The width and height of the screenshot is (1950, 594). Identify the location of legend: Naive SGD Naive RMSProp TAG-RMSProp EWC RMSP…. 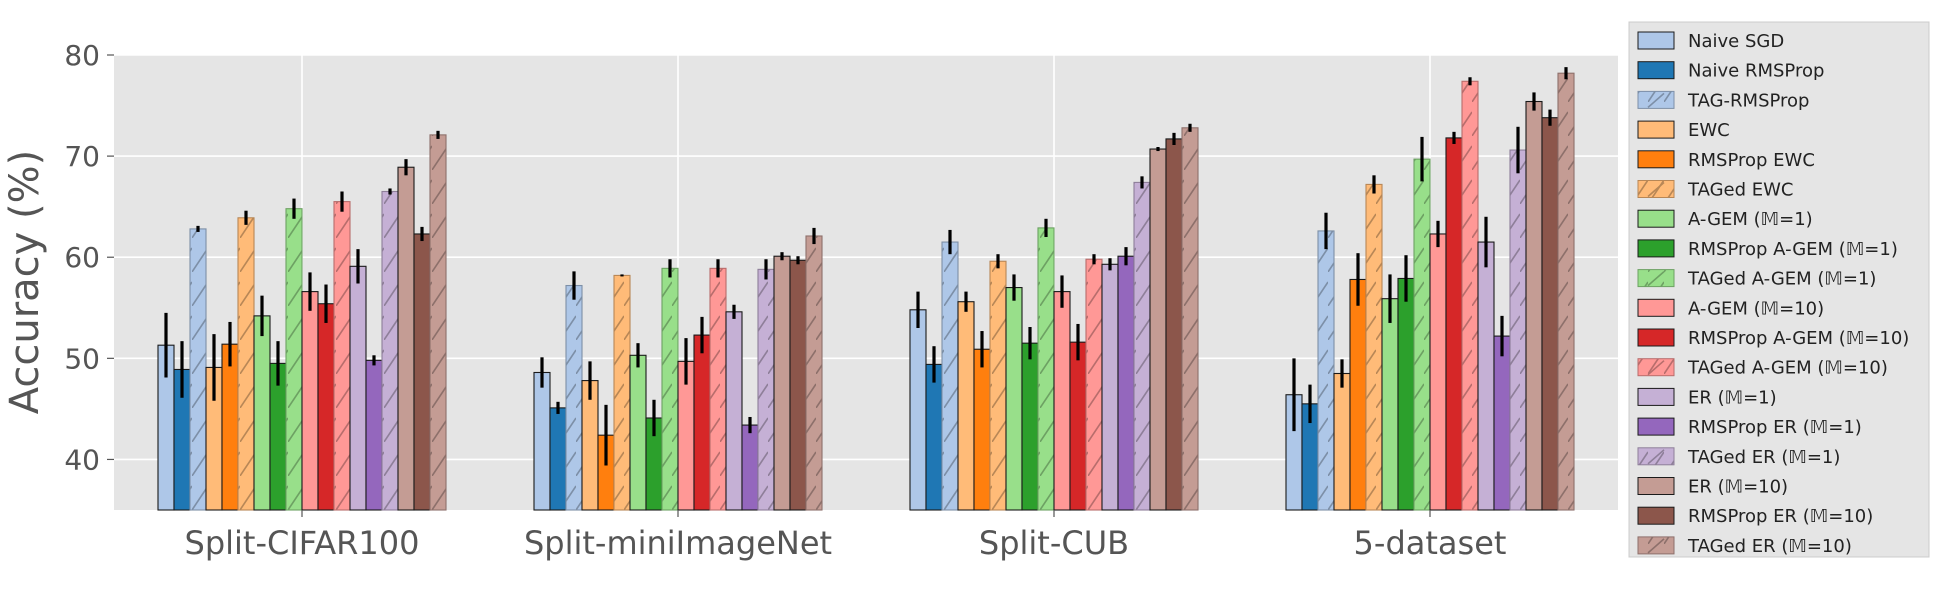
(1779, 289).